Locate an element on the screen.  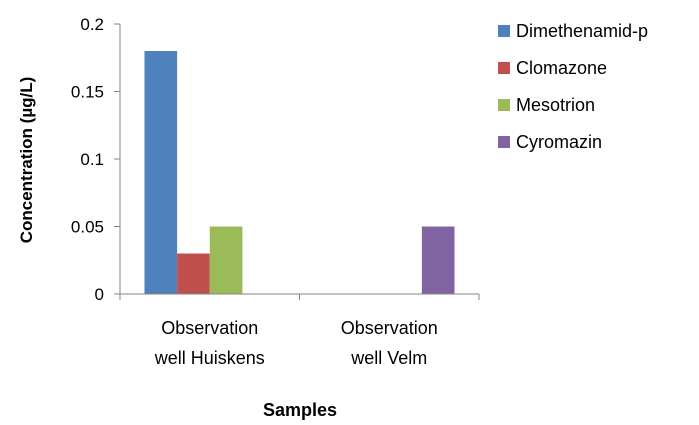
y-tick-label: 0.1 is located at coordinates (92, 159).